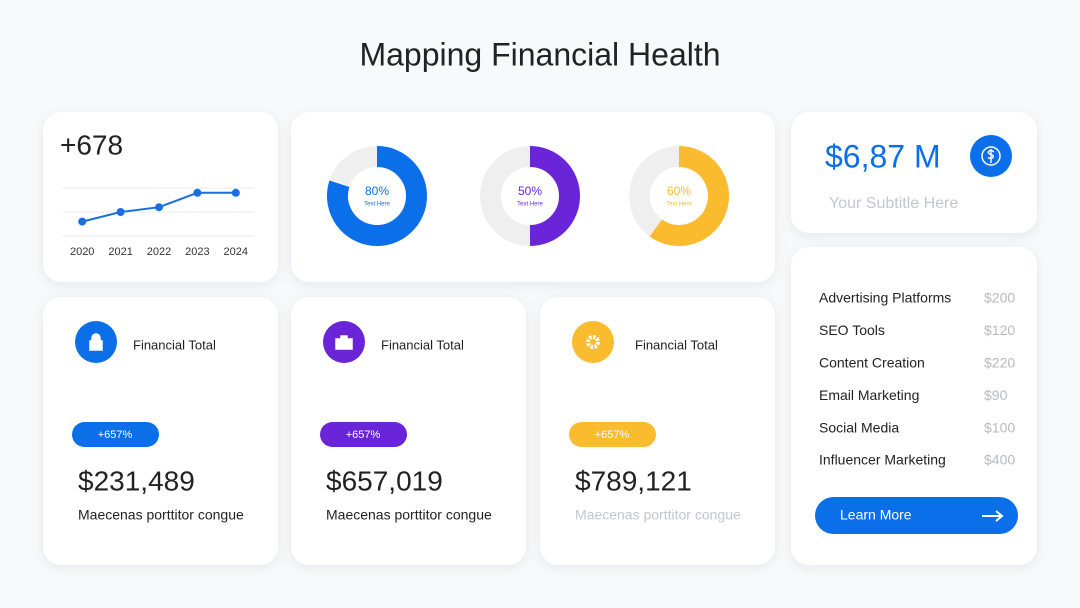 This screenshot has height=608, width=1080. Describe the element at coordinates (96, 342) in the screenshot. I see `lock-icon` at that location.